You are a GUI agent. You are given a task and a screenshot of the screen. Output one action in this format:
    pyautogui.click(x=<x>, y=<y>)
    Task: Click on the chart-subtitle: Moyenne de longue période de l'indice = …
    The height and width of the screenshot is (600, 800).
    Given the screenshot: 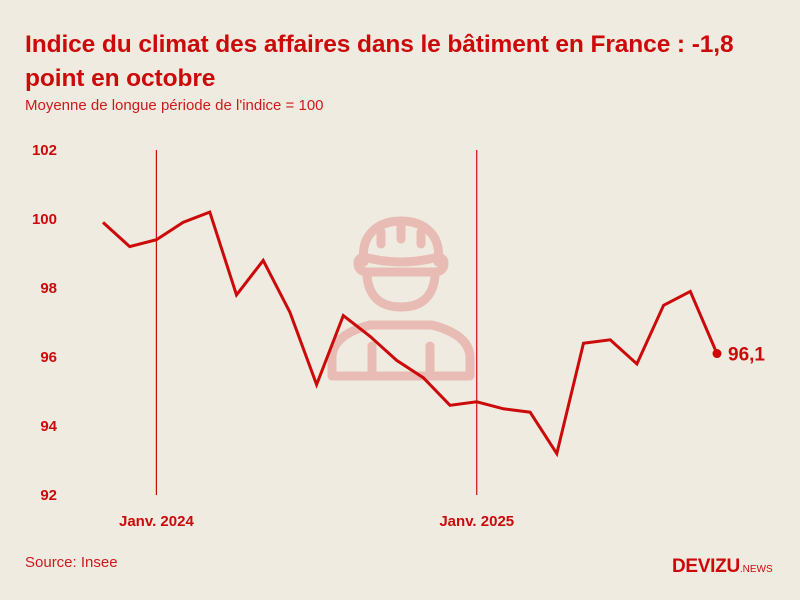 What is the action you would take?
    pyautogui.click(x=174, y=105)
    